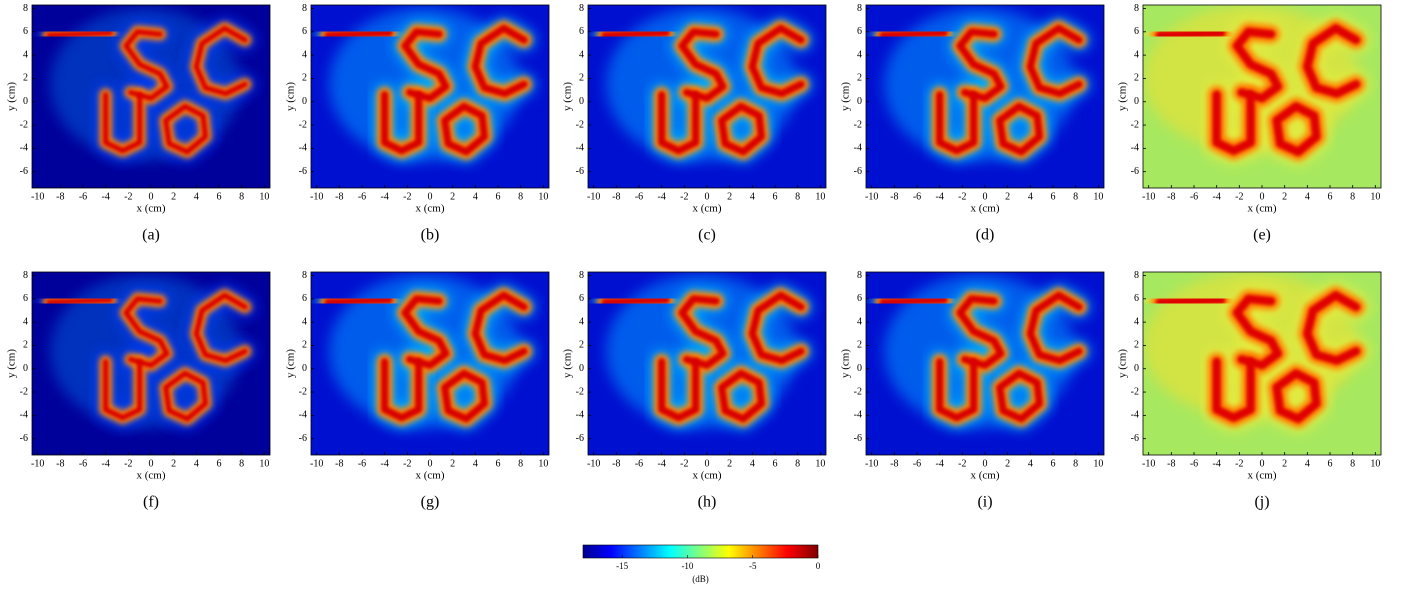 The width and height of the screenshot is (1404, 591). Describe the element at coordinates (24, 148) in the screenshot. I see `y-tick-label: -4` at that location.